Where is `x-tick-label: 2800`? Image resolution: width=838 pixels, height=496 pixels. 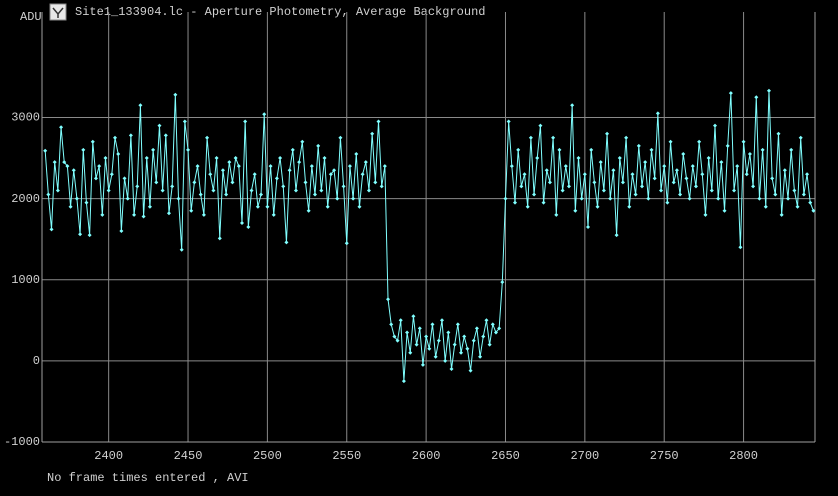
x-tick-label: 2800 is located at coordinates (743, 456).